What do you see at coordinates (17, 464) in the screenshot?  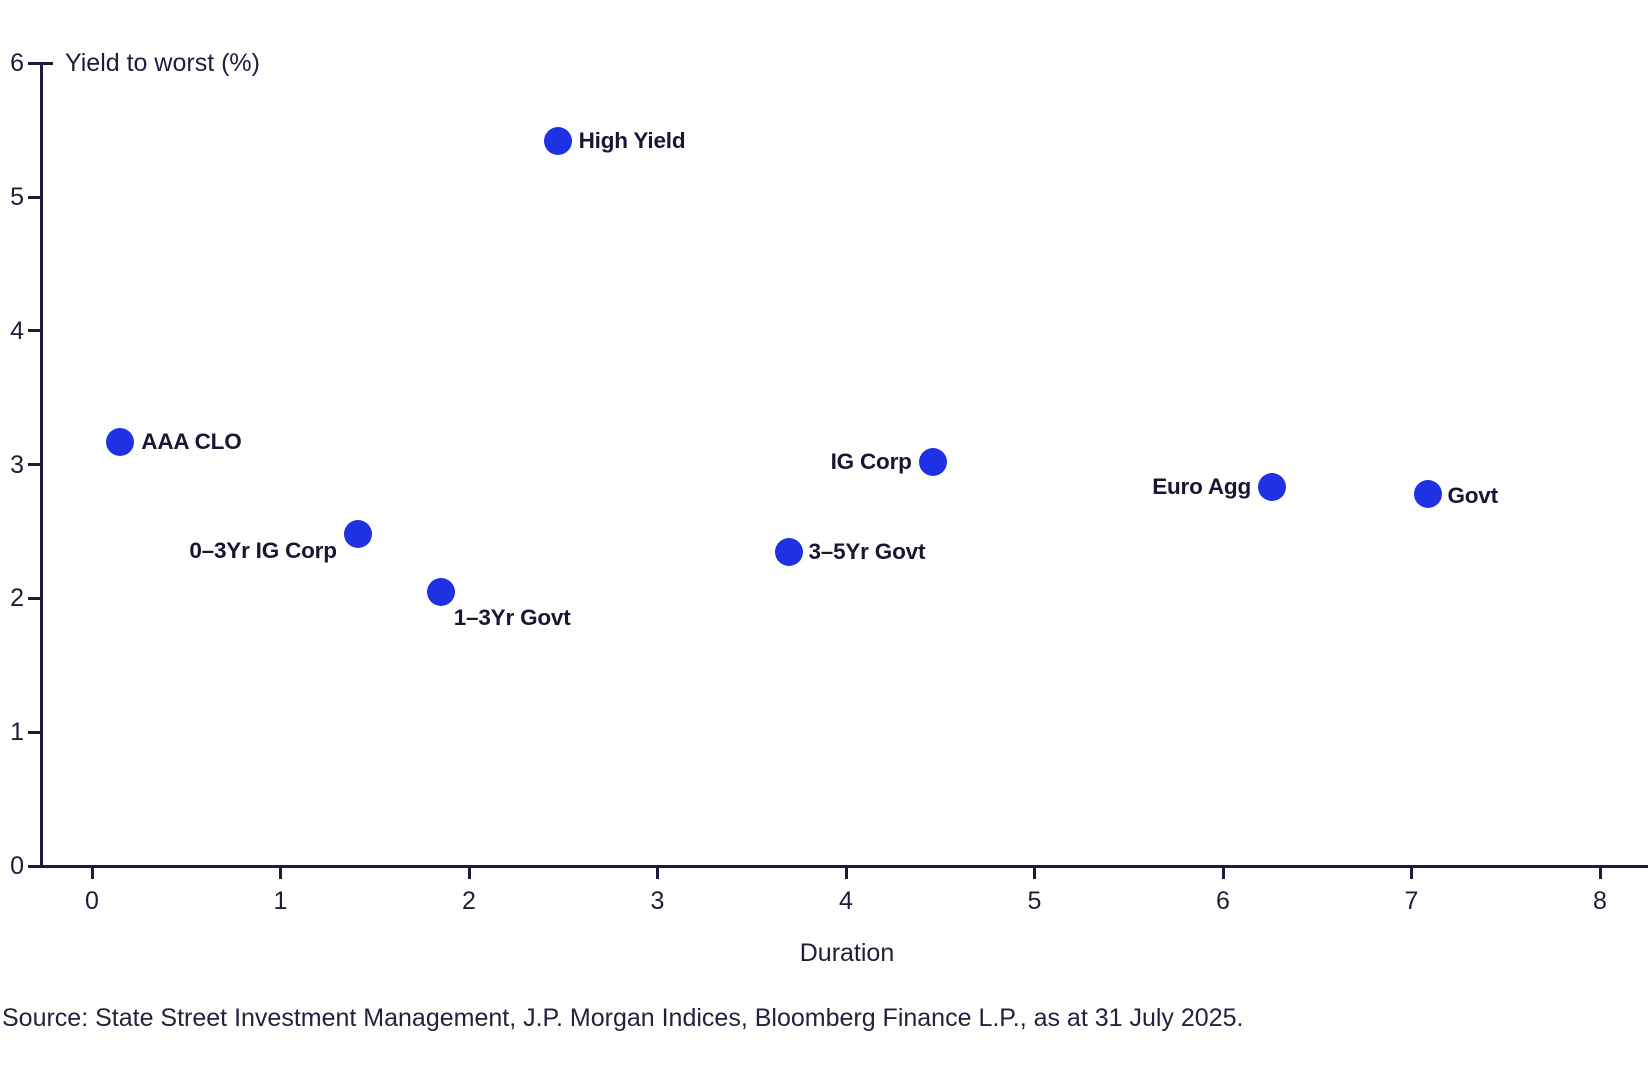 I see `y-tick-label: 3` at bounding box center [17, 464].